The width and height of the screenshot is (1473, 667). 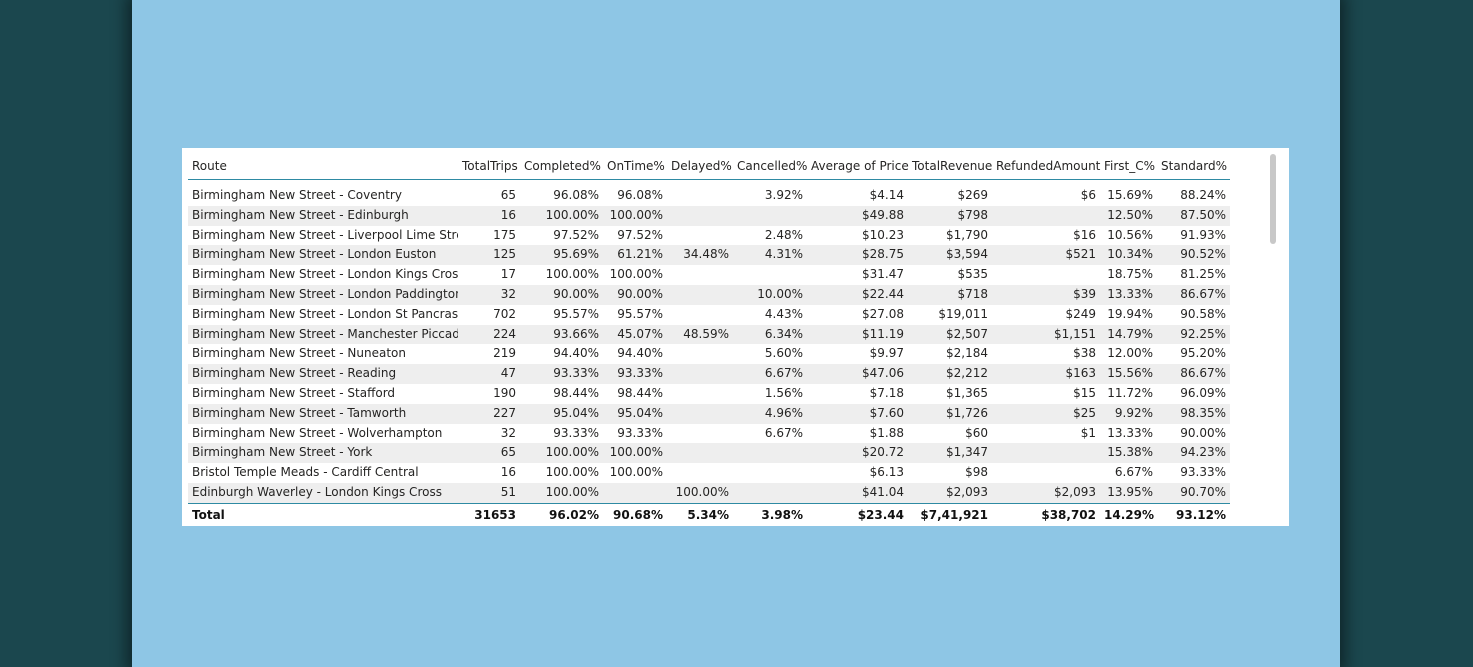 What do you see at coordinates (857, 453) in the screenshot?
I see `cell-average-of-price: $20.72` at bounding box center [857, 453].